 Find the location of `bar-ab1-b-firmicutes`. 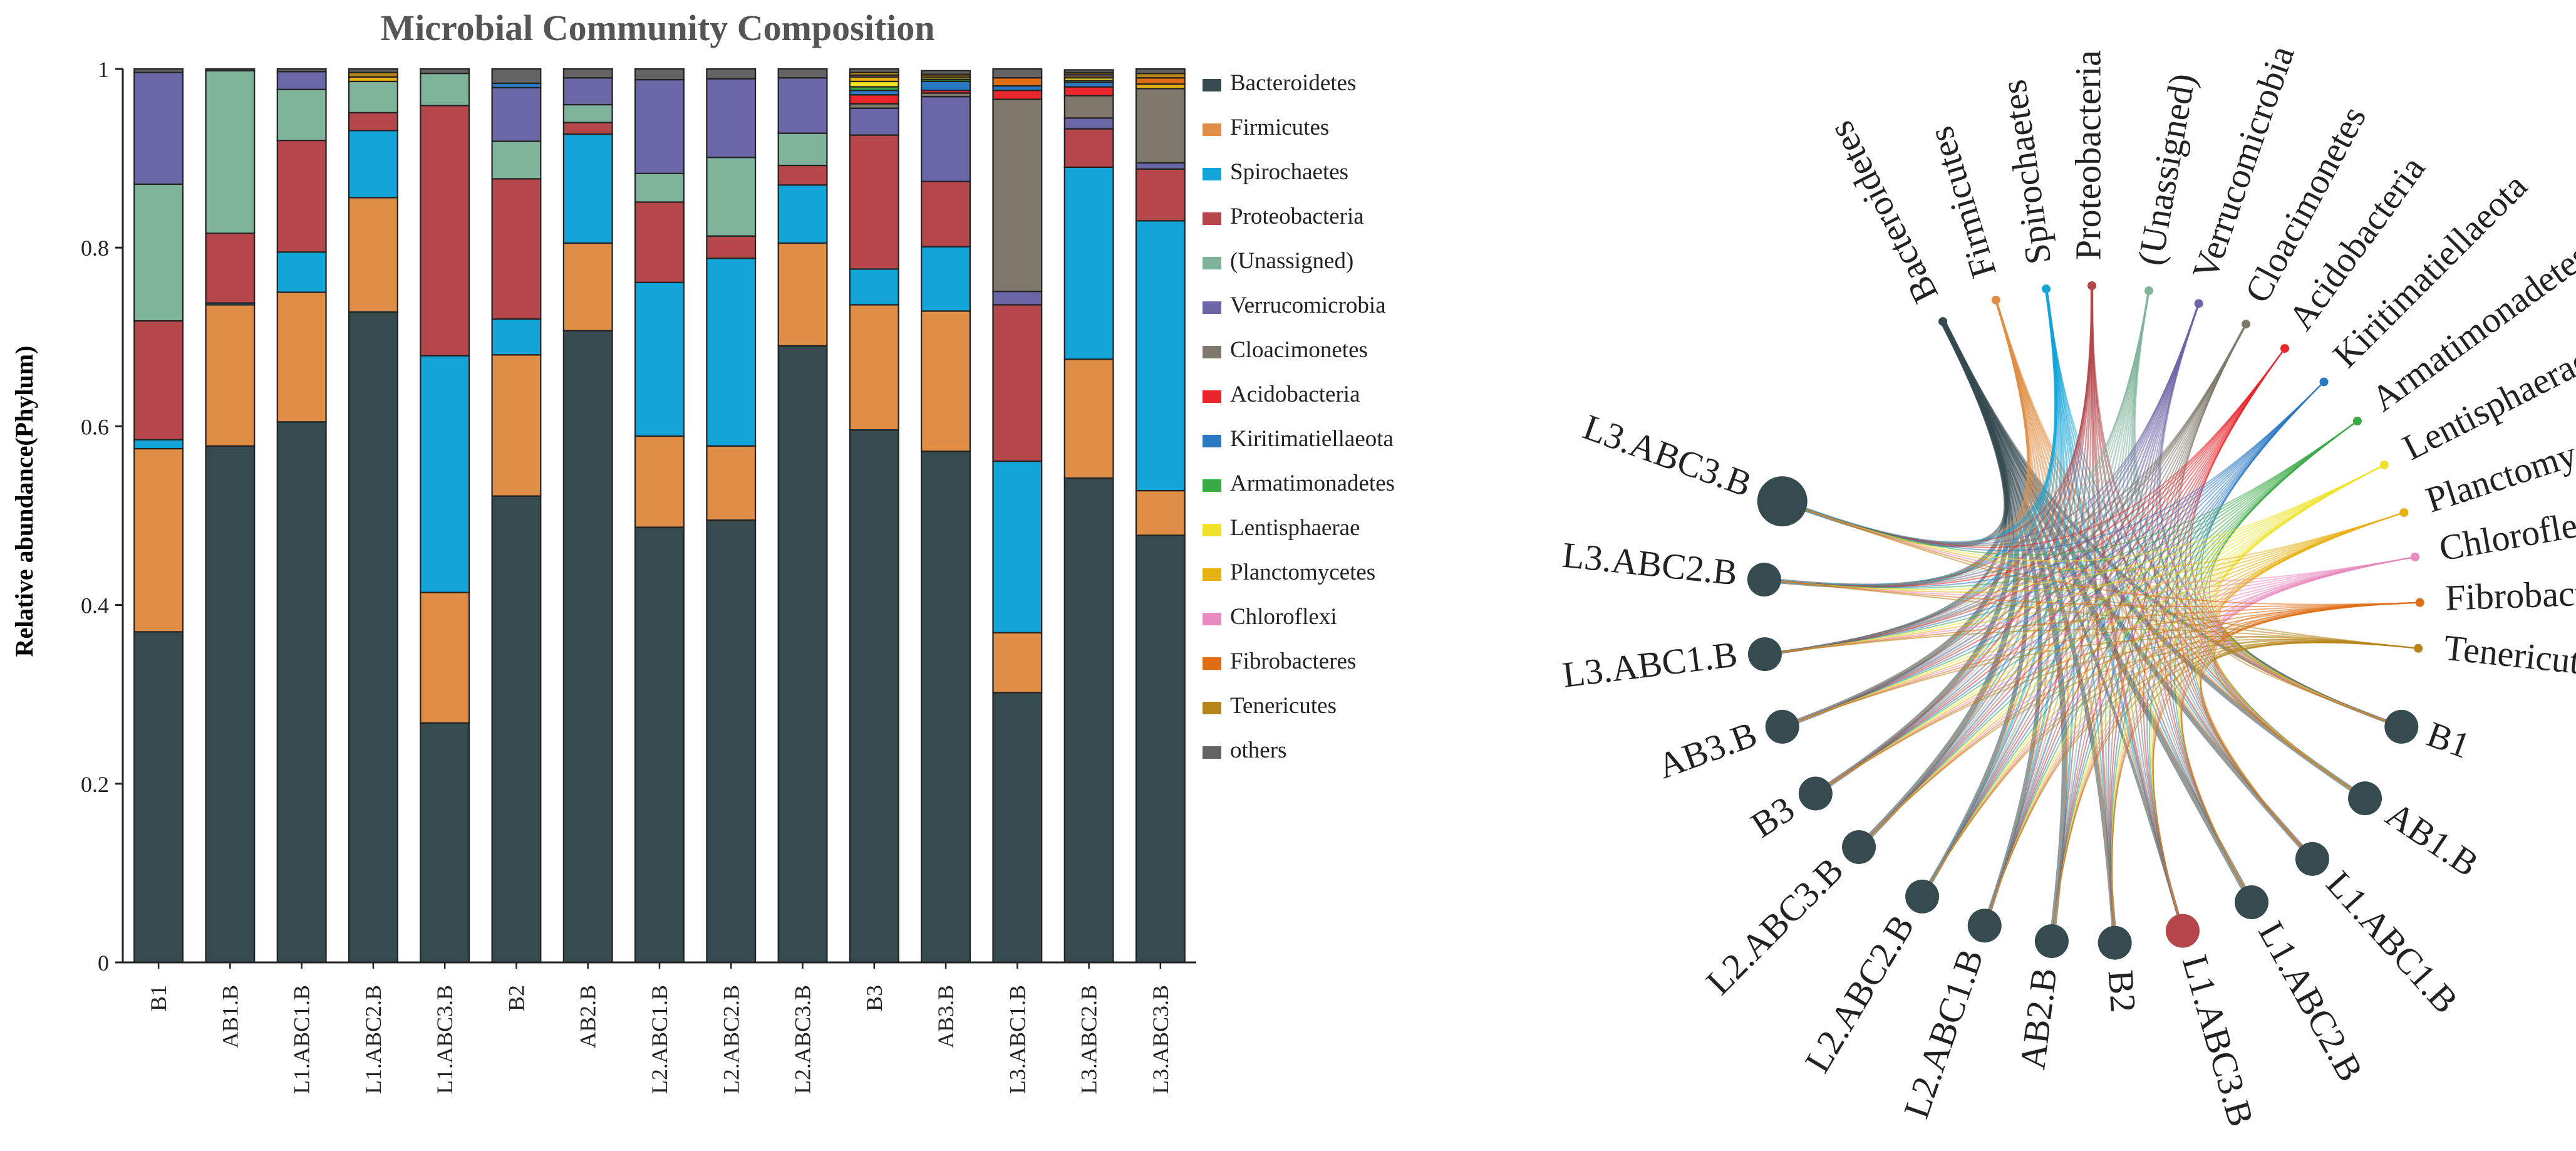

bar-ab1-b-firmicutes is located at coordinates (230, 375).